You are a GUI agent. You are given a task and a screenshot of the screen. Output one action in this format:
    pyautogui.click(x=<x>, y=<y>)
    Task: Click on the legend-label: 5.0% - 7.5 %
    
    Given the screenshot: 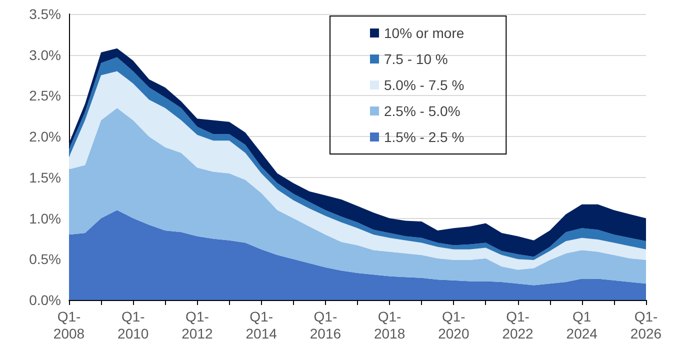 What is the action you would take?
    pyautogui.click(x=424, y=85)
    